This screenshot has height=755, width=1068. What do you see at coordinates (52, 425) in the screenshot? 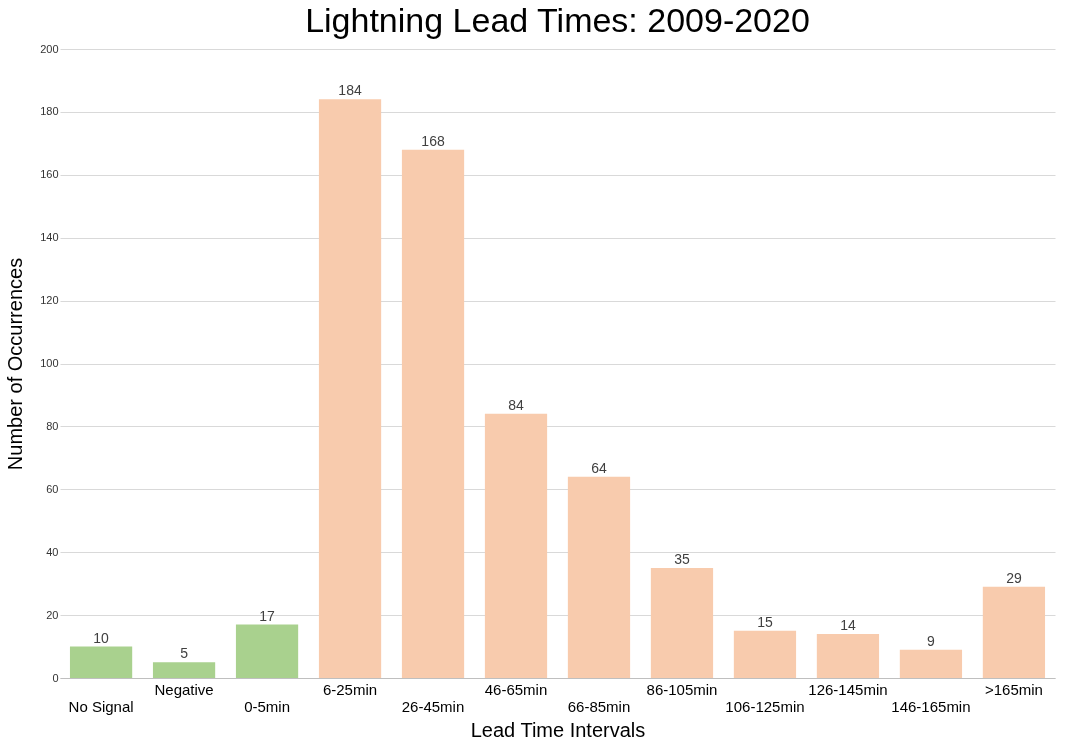
I see `y-tick-label: 80` at bounding box center [52, 425].